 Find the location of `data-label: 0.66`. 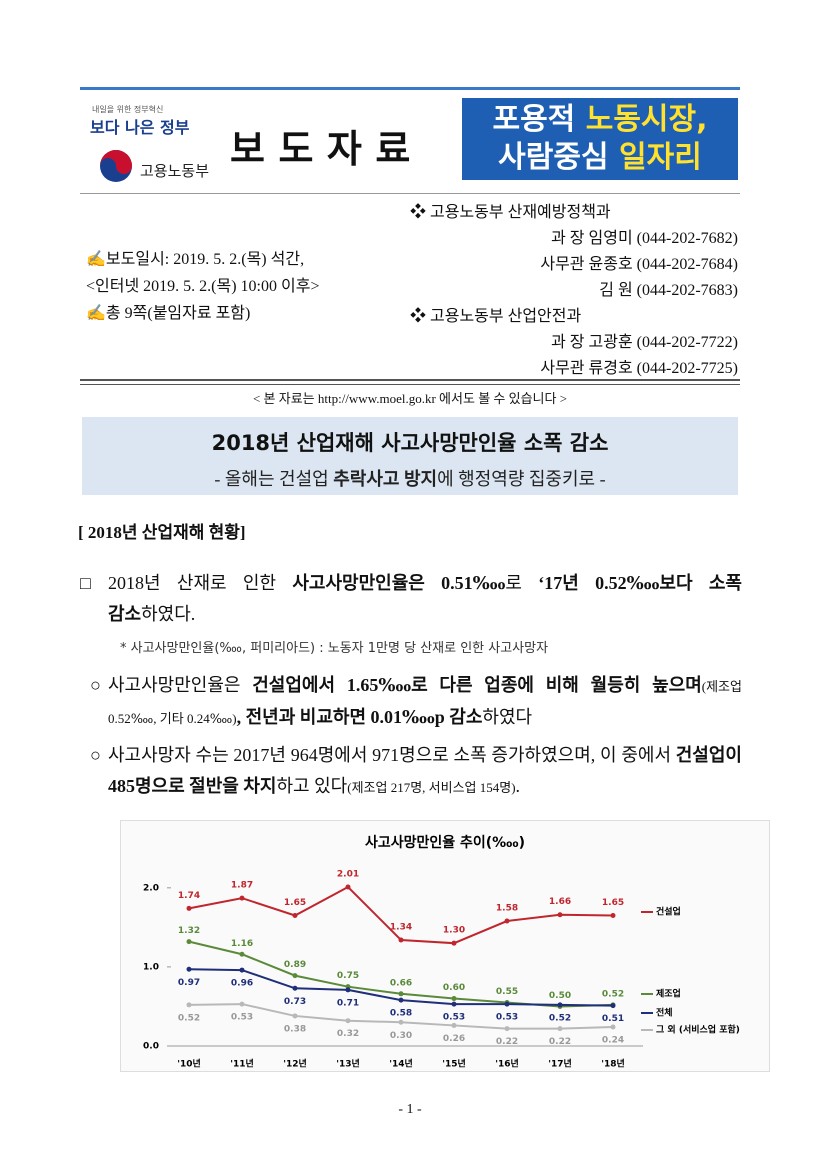

data-label: 0.66 is located at coordinates (401, 983).